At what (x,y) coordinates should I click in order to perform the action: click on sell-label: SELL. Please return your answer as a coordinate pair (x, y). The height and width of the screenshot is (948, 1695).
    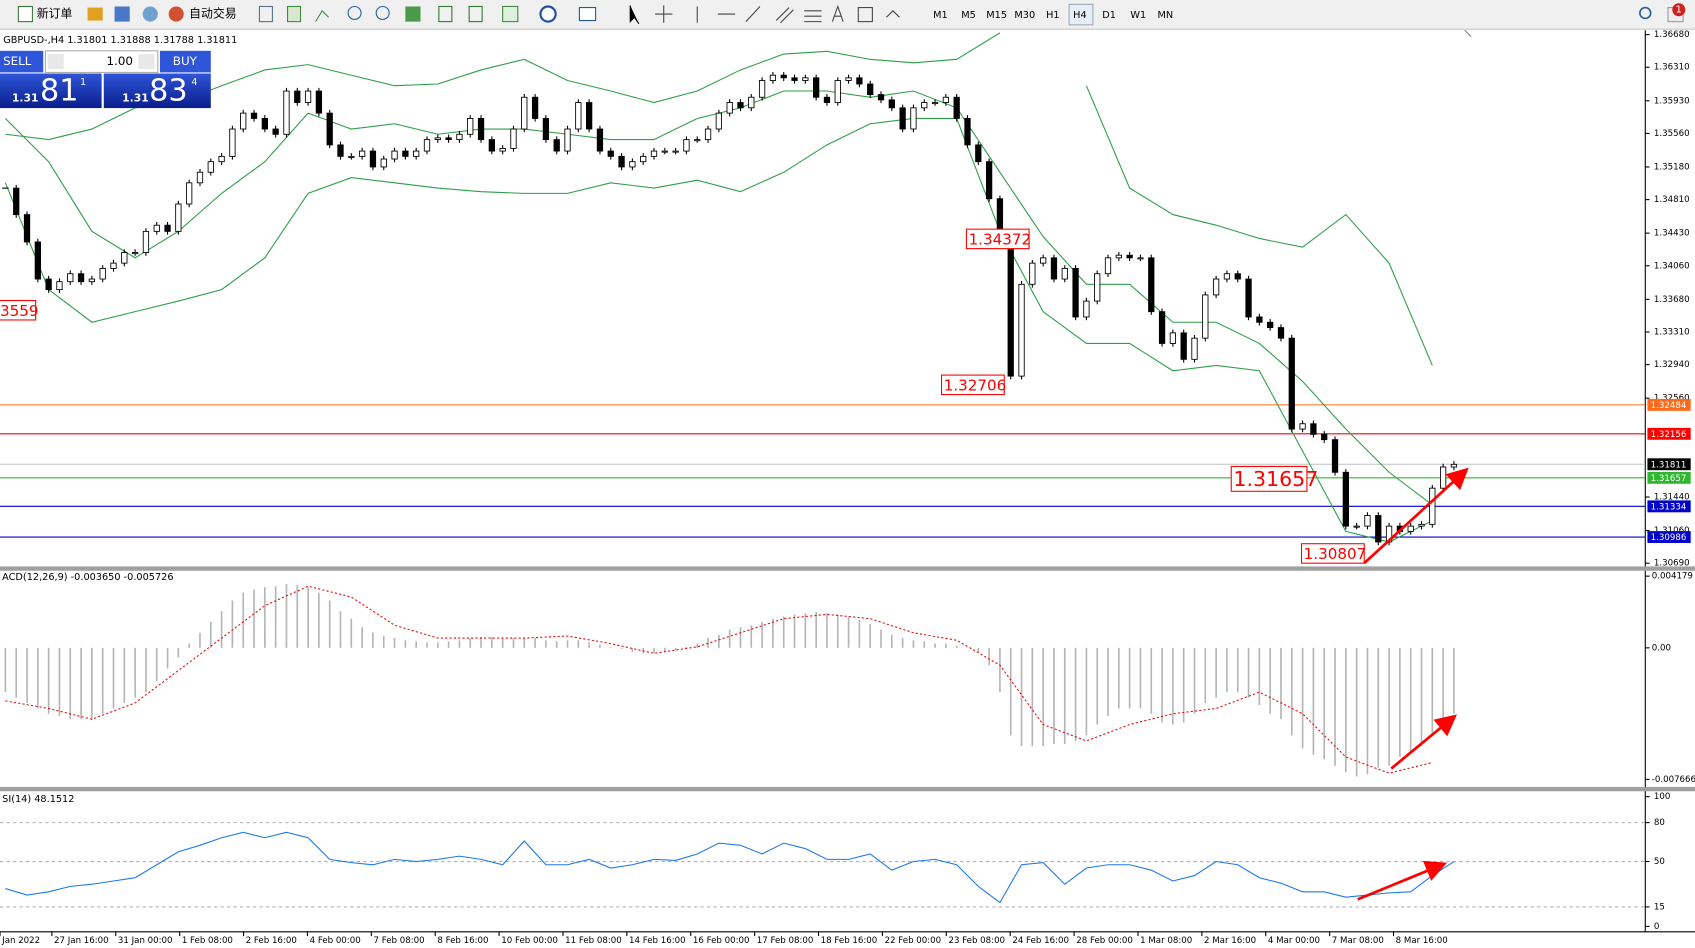
    Looking at the image, I should click on (17, 61).